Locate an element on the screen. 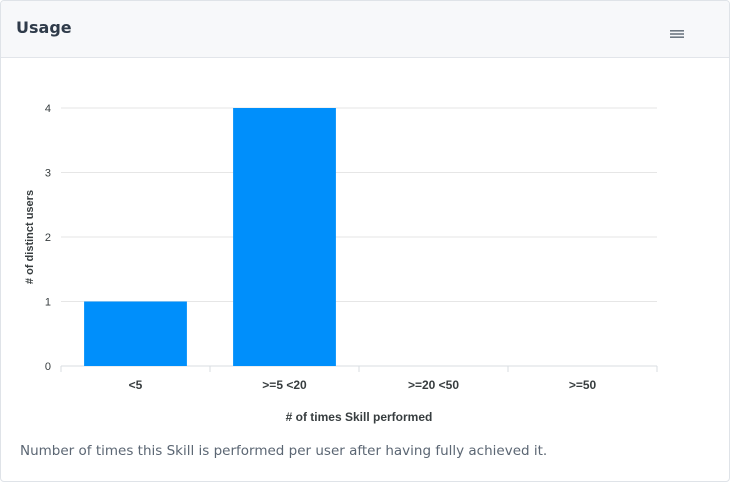  hamburger-menu-icon is located at coordinates (677, 34).